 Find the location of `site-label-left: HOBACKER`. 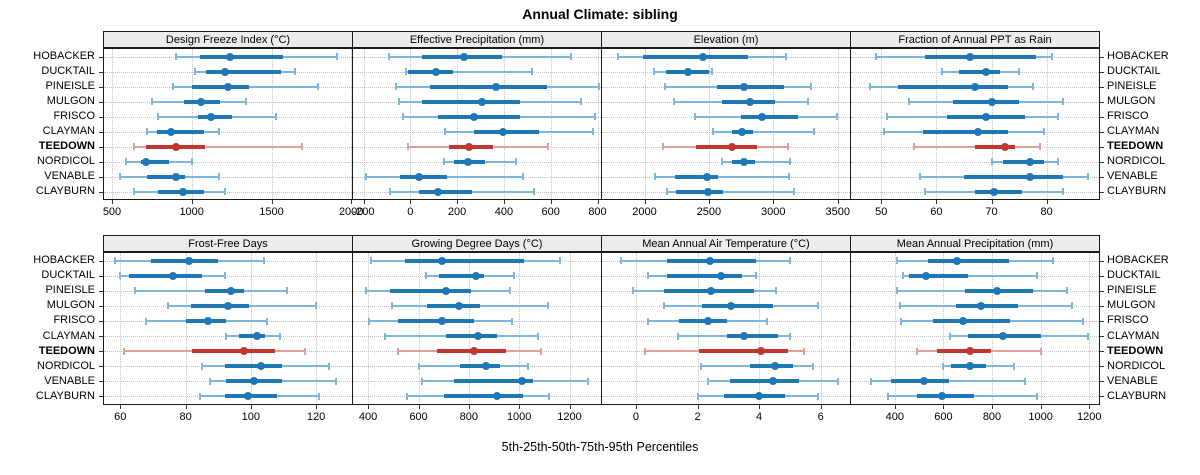

site-label-left: HOBACKER is located at coordinates (64, 260).